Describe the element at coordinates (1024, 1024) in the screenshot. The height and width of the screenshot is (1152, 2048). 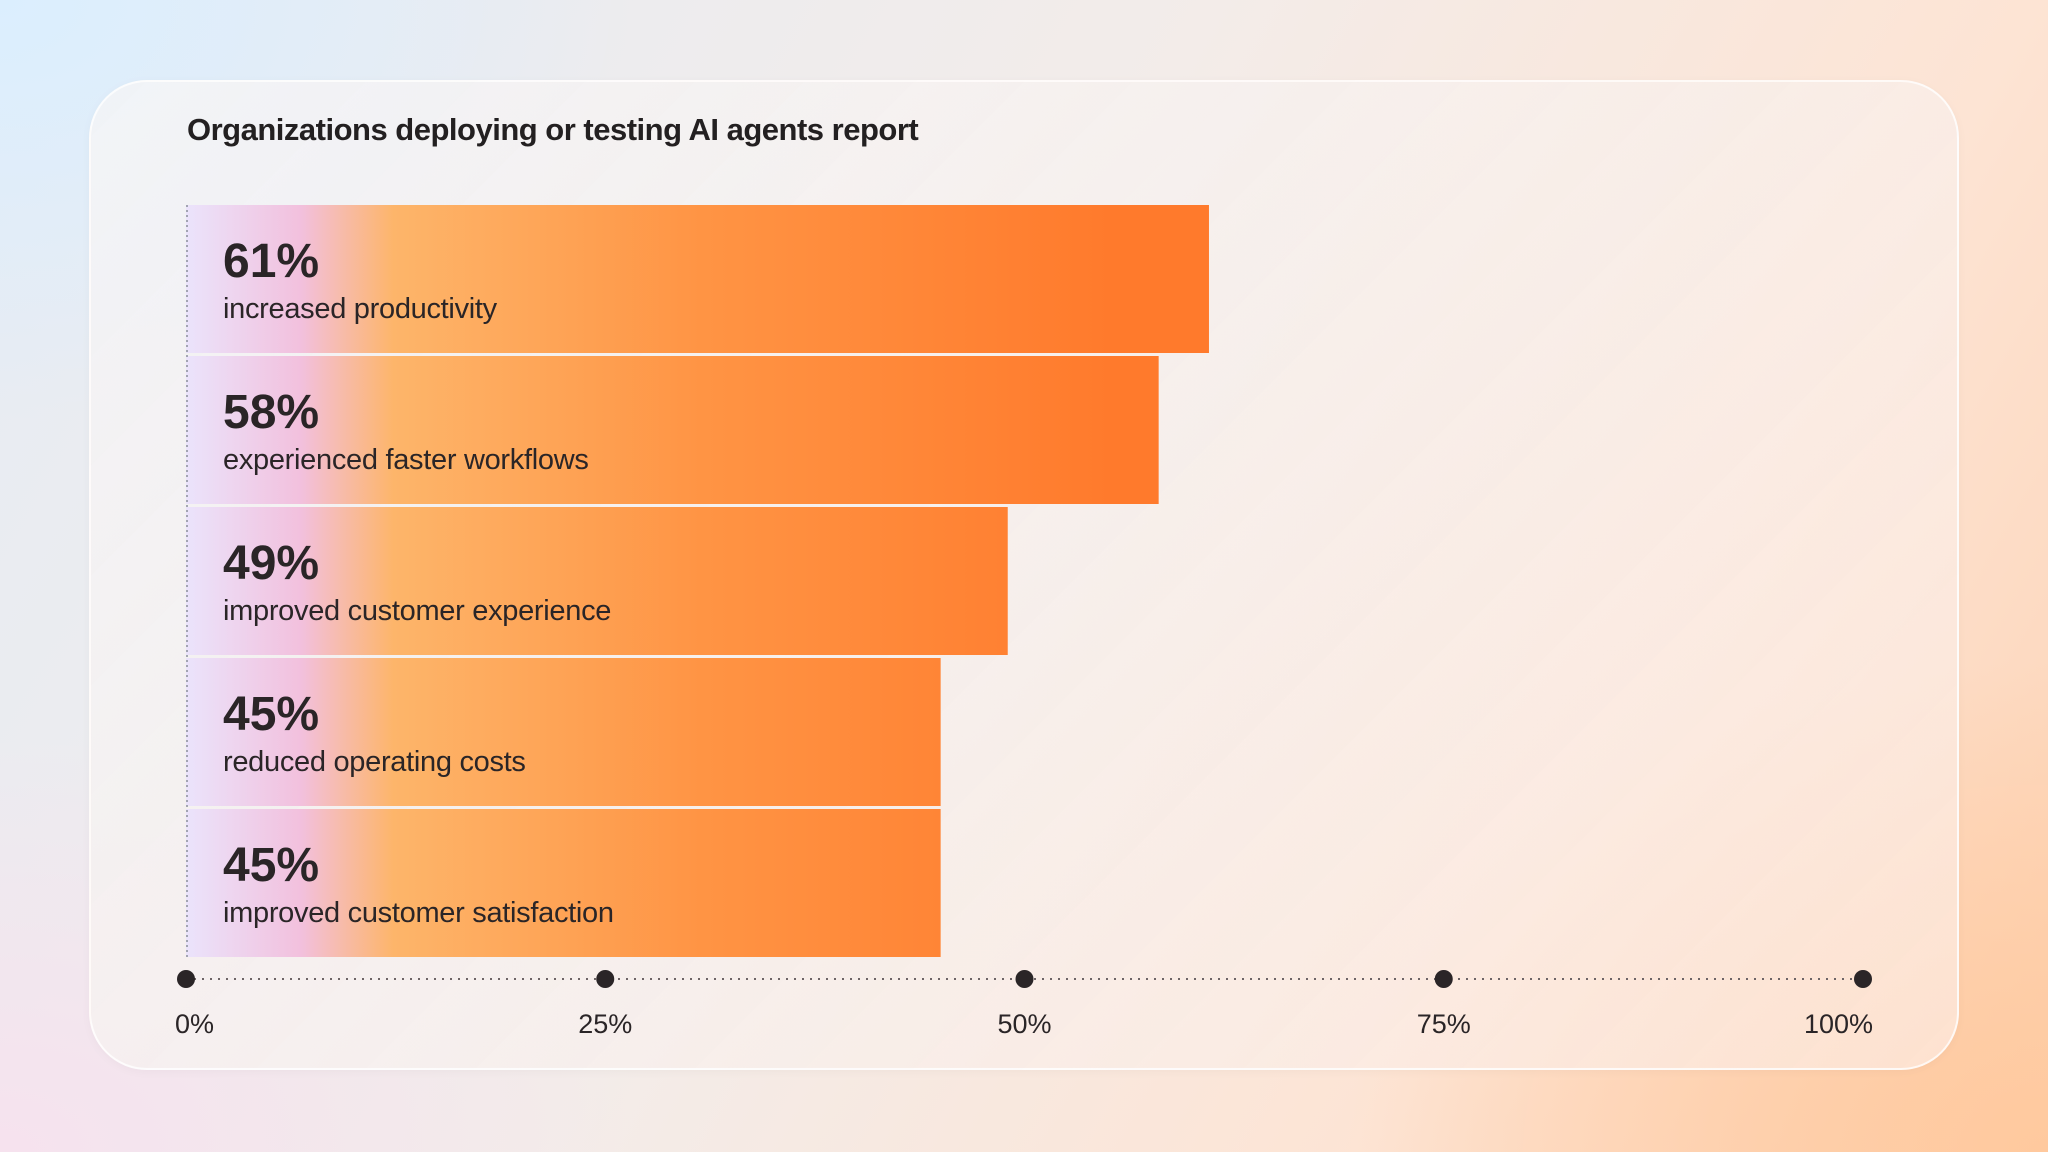
I see `x-tick-label: 50%` at that location.